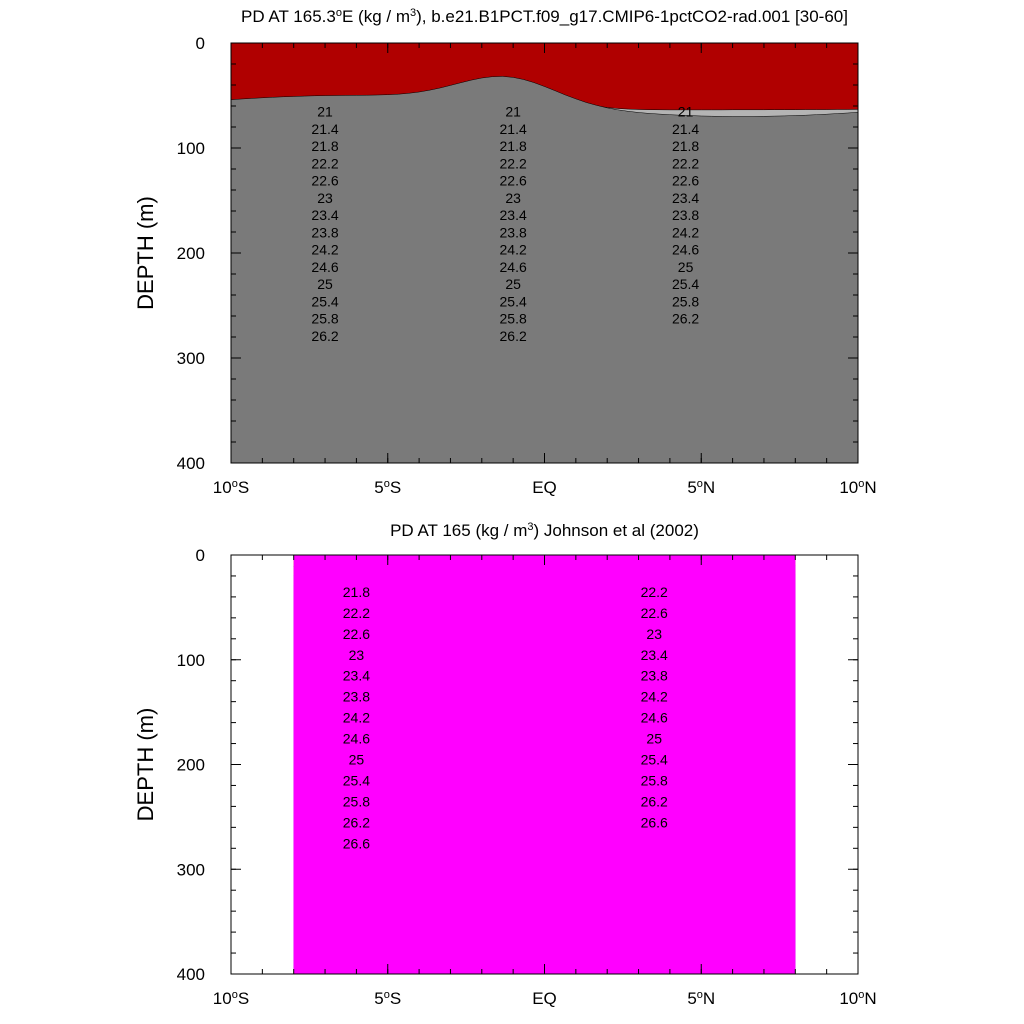  Describe the element at coordinates (544, 530) in the screenshot. I see `chart-title: PD AT 165 (kg / m3) Johnson et al (2002)` at that location.